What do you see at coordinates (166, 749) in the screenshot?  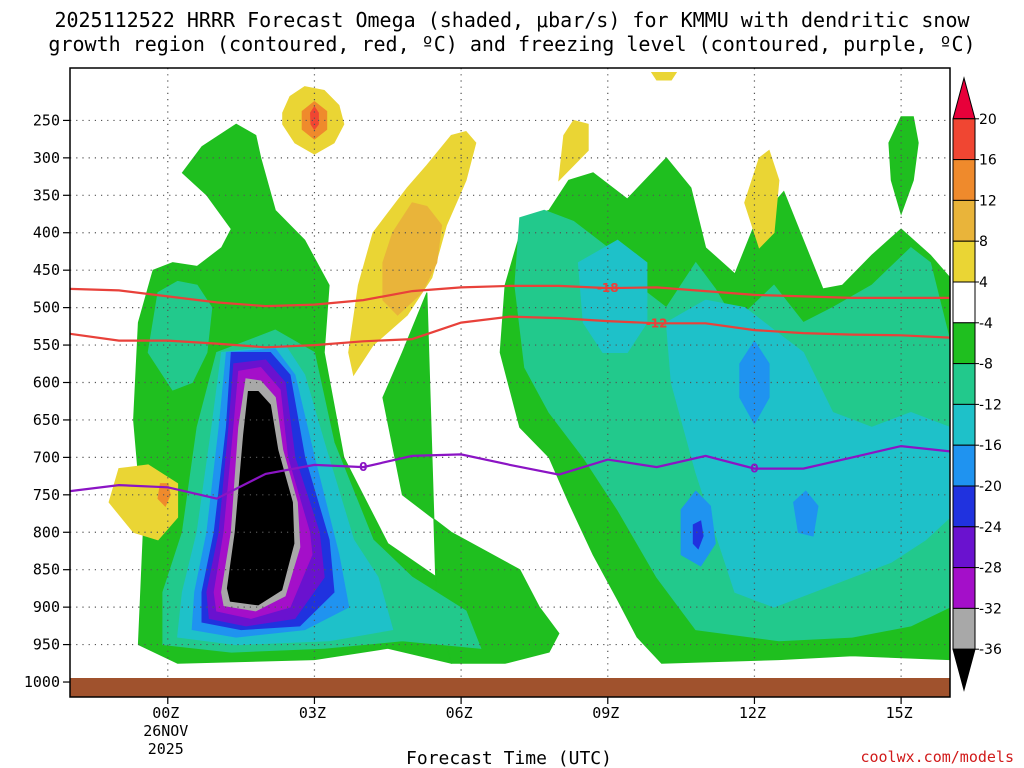 I see `x-tick-year: 2025` at bounding box center [166, 749].